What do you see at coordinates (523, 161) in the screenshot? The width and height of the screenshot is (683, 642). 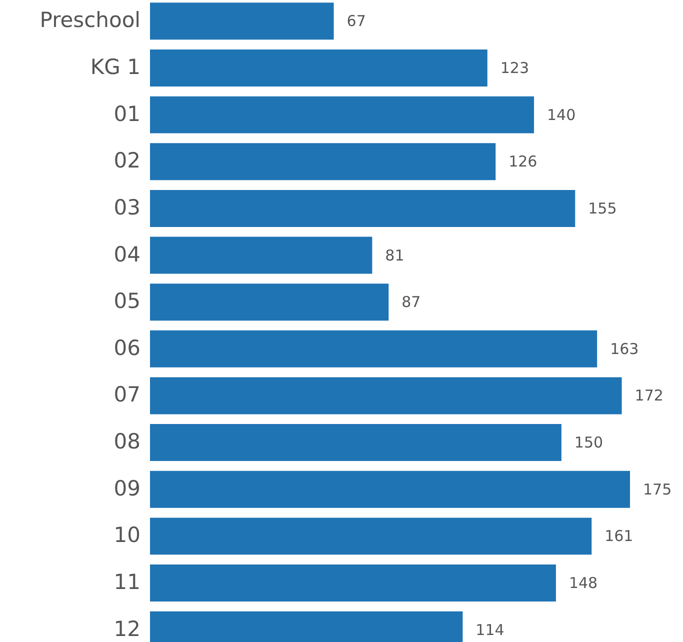 I see `data-label: 126` at bounding box center [523, 161].